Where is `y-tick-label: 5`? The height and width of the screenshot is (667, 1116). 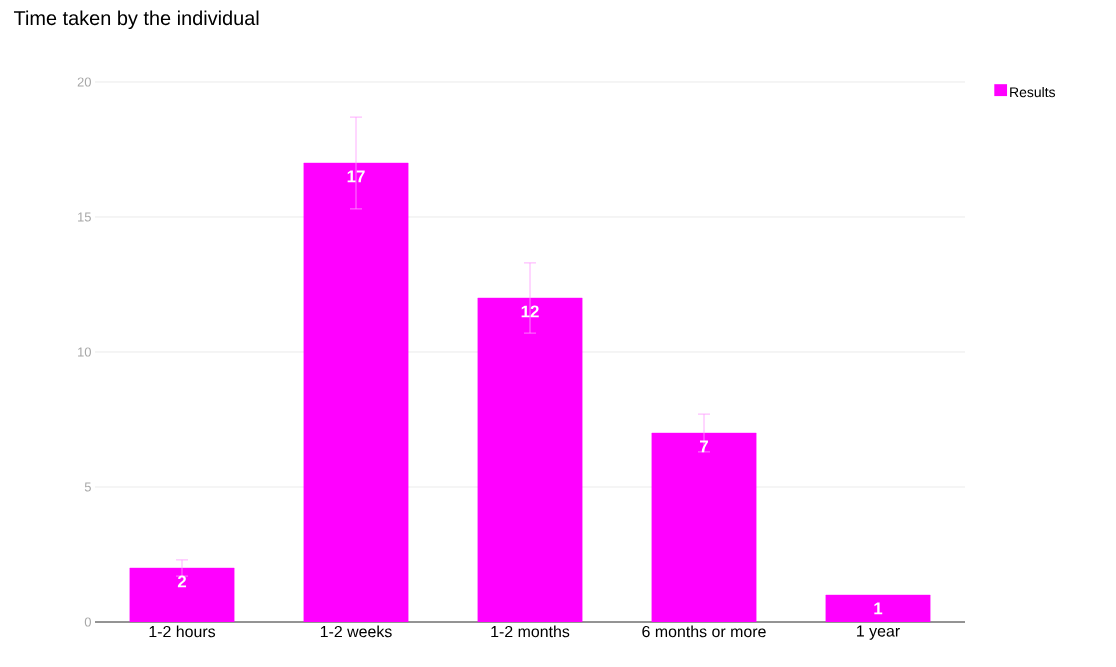
y-tick-label: 5 is located at coordinates (87, 487).